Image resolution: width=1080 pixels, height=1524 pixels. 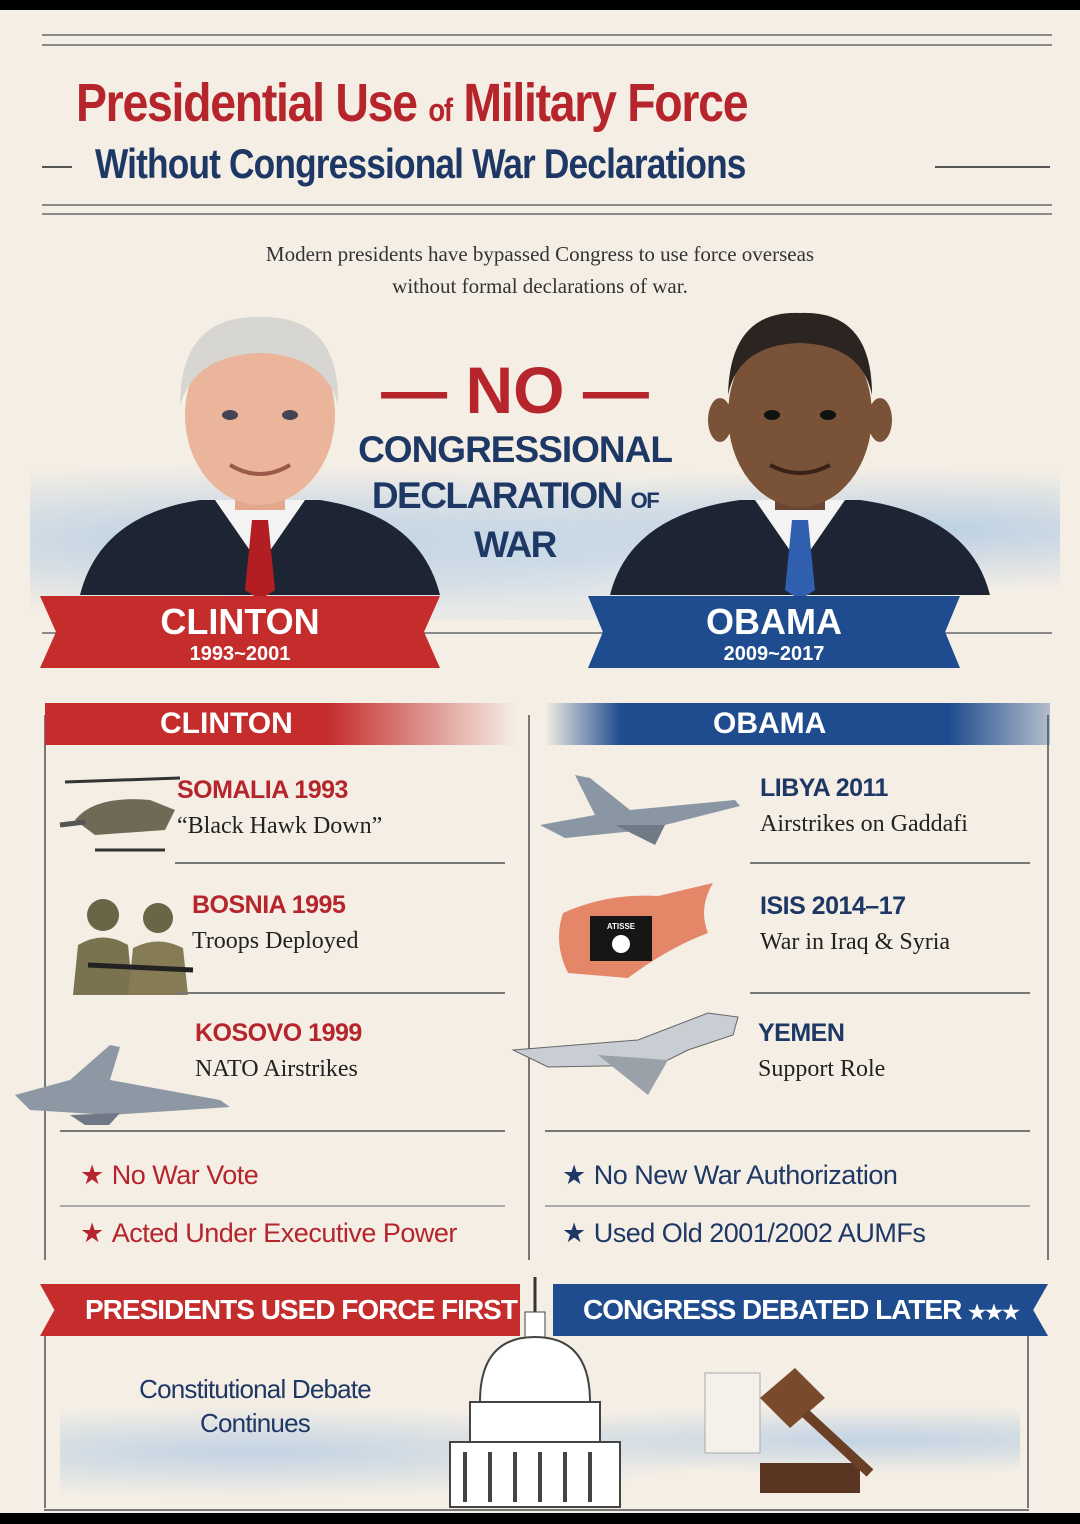 What do you see at coordinates (797, 724) in the screenshot?
I see `obama-section-header: OBAMA` at bounding box center [797, 724].